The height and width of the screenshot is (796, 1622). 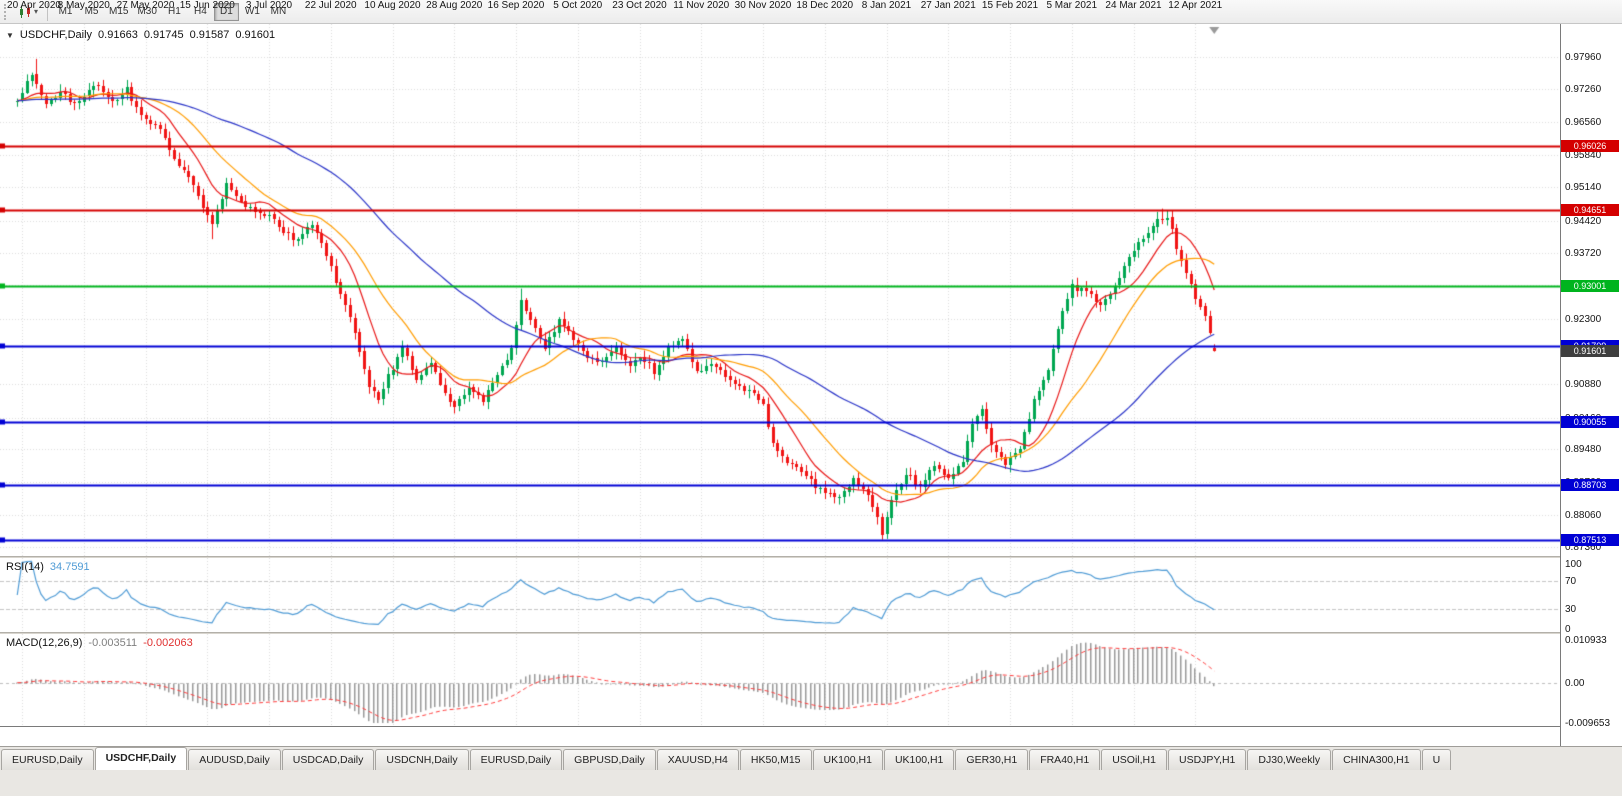 What do you see at coordinates (1590, 484) in the screenshot?
I see `hline-price-badge: 0.88703` at bounding box center [1590, 484].